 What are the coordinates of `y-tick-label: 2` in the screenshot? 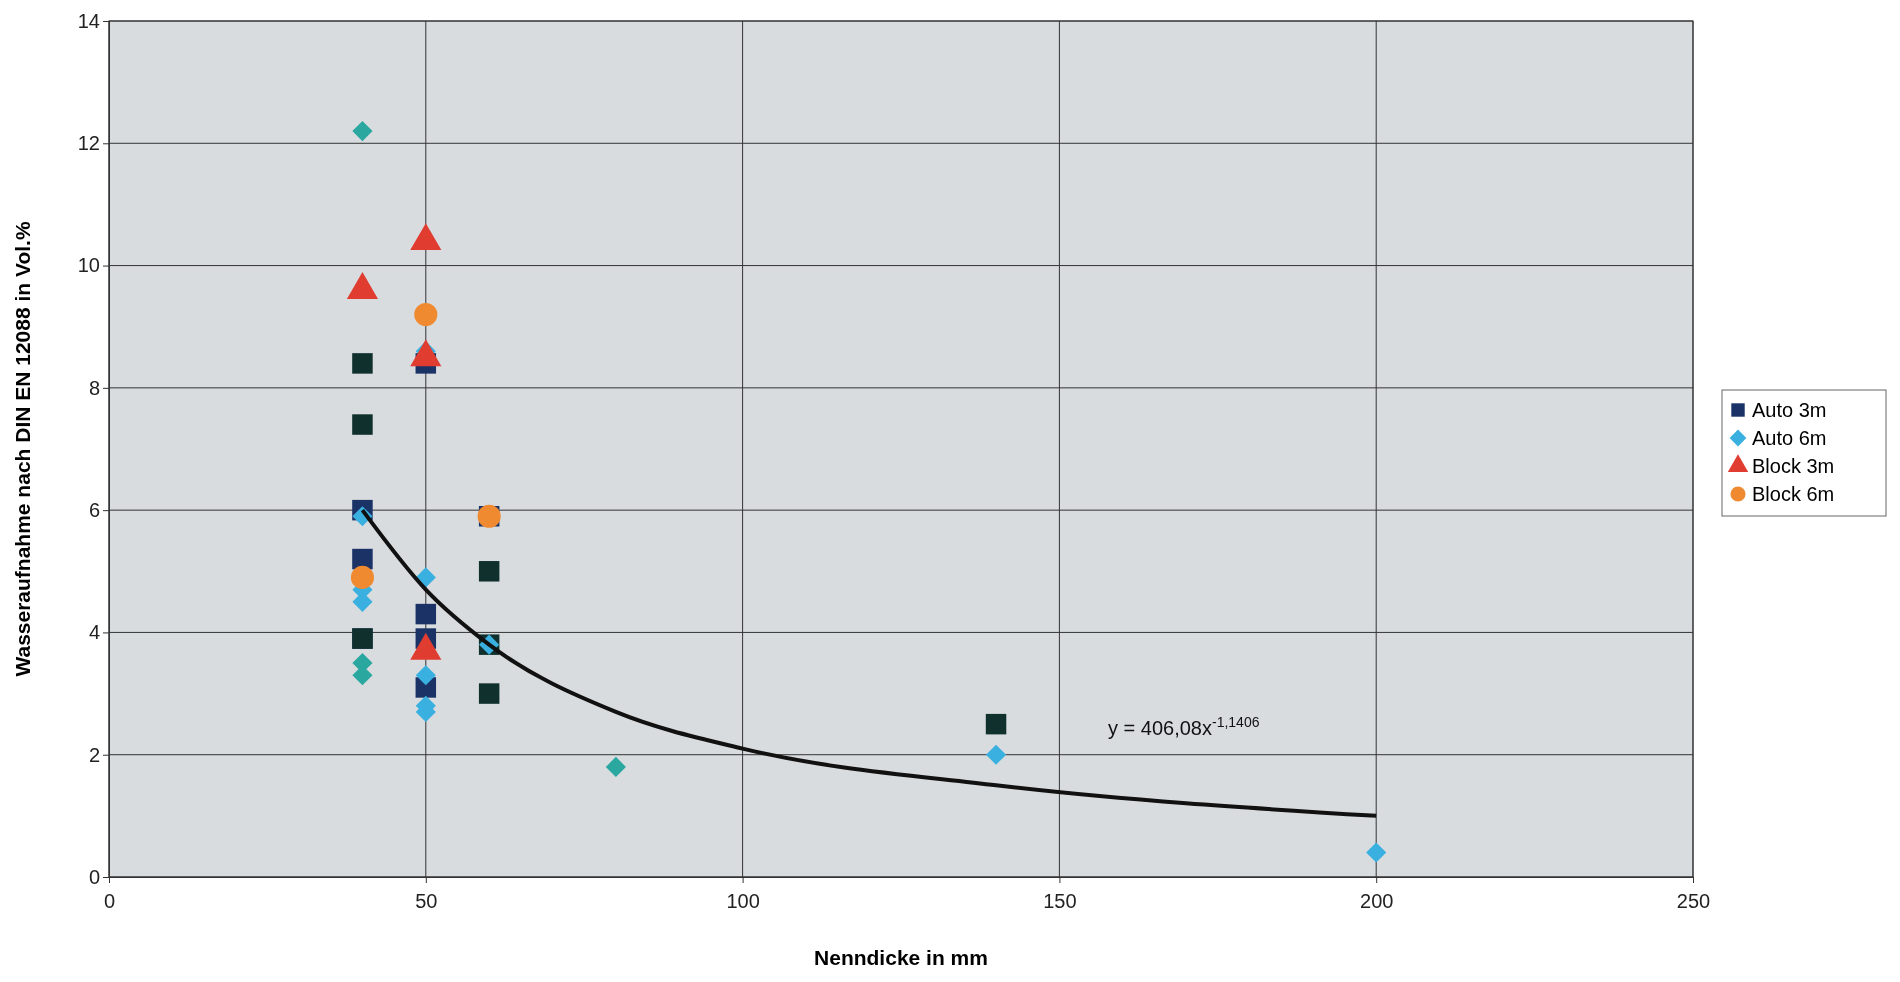 It's located at (94, 754).